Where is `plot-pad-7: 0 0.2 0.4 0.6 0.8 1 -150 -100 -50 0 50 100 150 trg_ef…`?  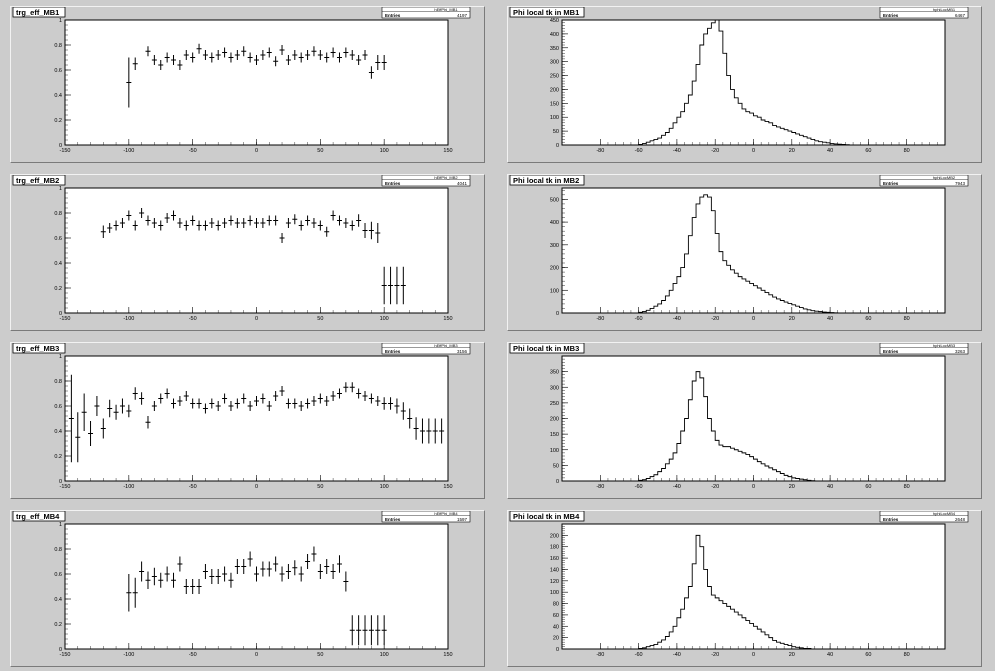 plot-pad-7: 0 0.2 0.4 0.6 0.8 1 -150 -100 -50 0 50 100 150 trg_ef… is located at coordinates (247, 588).